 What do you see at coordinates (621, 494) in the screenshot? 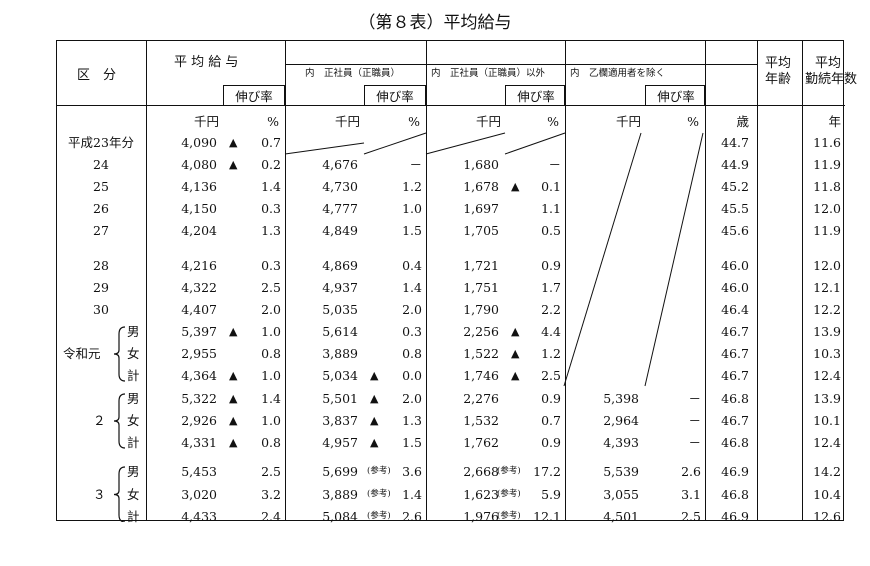
I see `excl-b-salary: 3,055` at bounding box center [621, 494].